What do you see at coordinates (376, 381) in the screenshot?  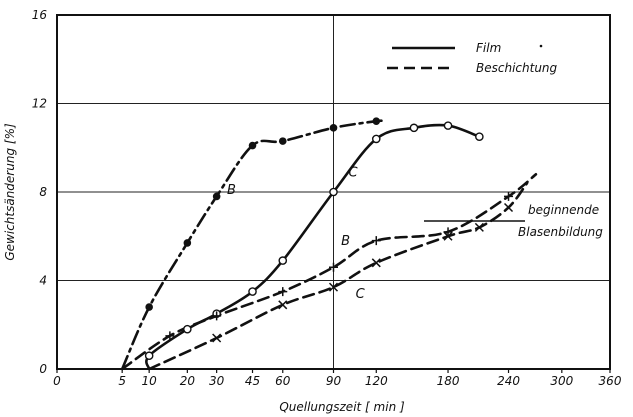 I see `x-tick-label: 120` at bounding box center [376, 381].